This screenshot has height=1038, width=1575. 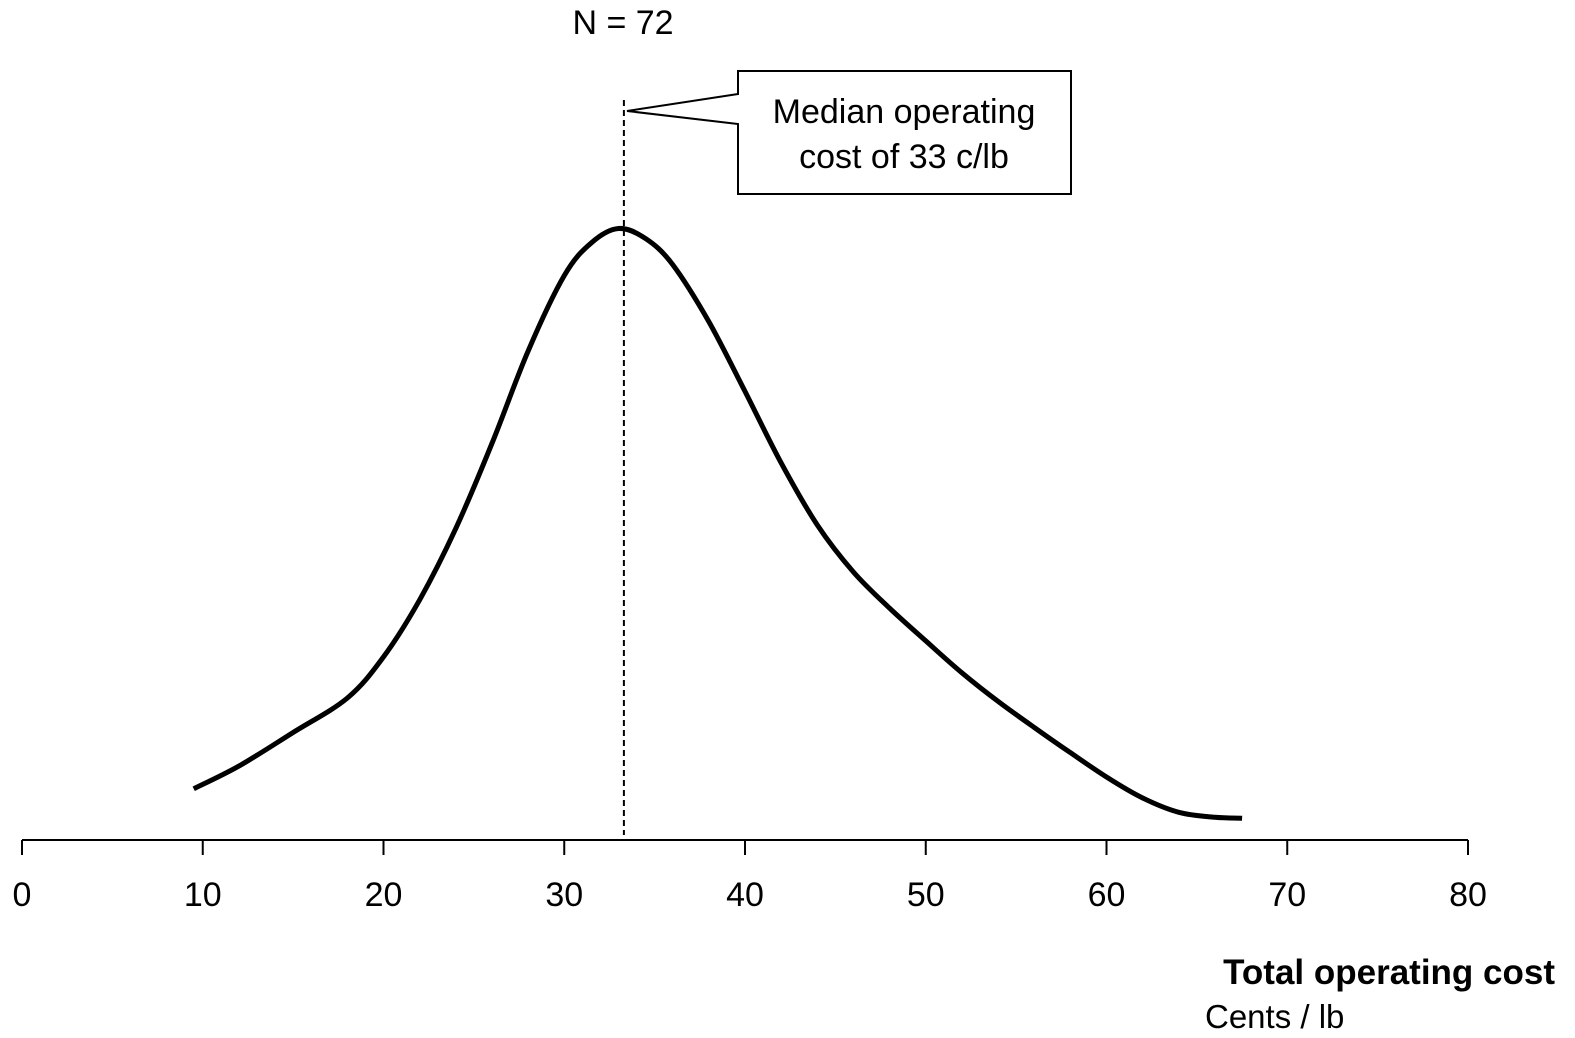 What do you see at coordinates (22, 895) in the screenshot?
I see `x-tick-label-0: 0` at bounding box center [22, 895].